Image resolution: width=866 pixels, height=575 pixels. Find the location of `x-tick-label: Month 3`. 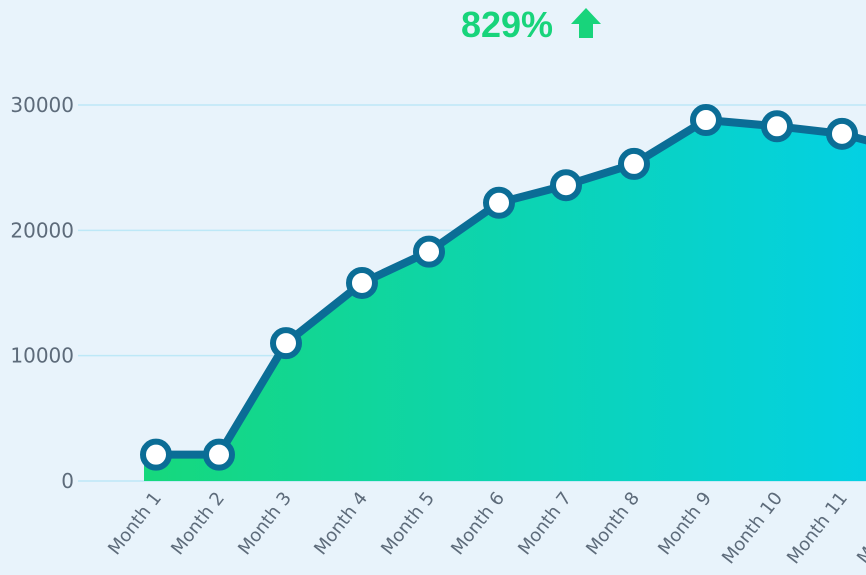

x-tick-label: Month 3 is located at coordinates (265, 523).